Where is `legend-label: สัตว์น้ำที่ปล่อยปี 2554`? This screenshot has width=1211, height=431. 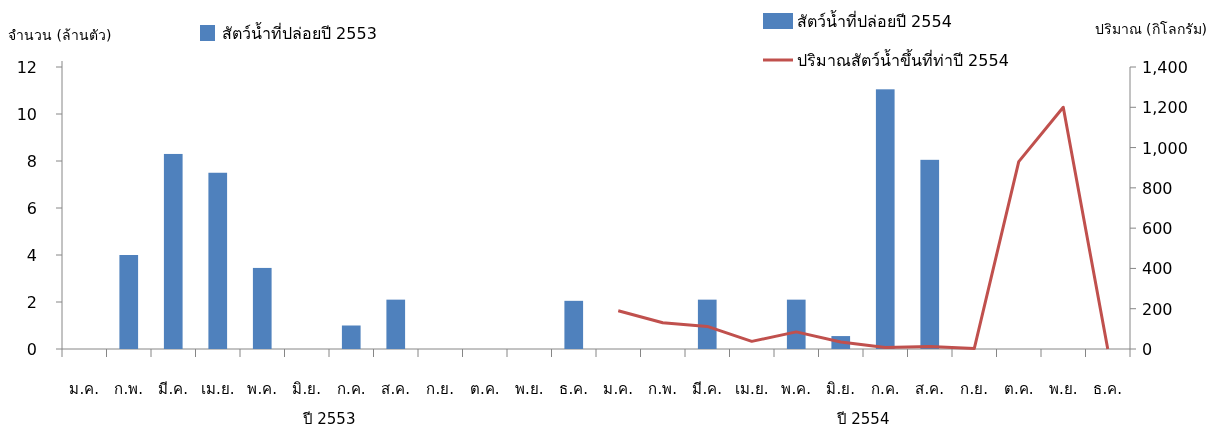
legend-label: สัตว์น้ำที่ปล่อยปี 2554 is located at coordinates (874, 20).